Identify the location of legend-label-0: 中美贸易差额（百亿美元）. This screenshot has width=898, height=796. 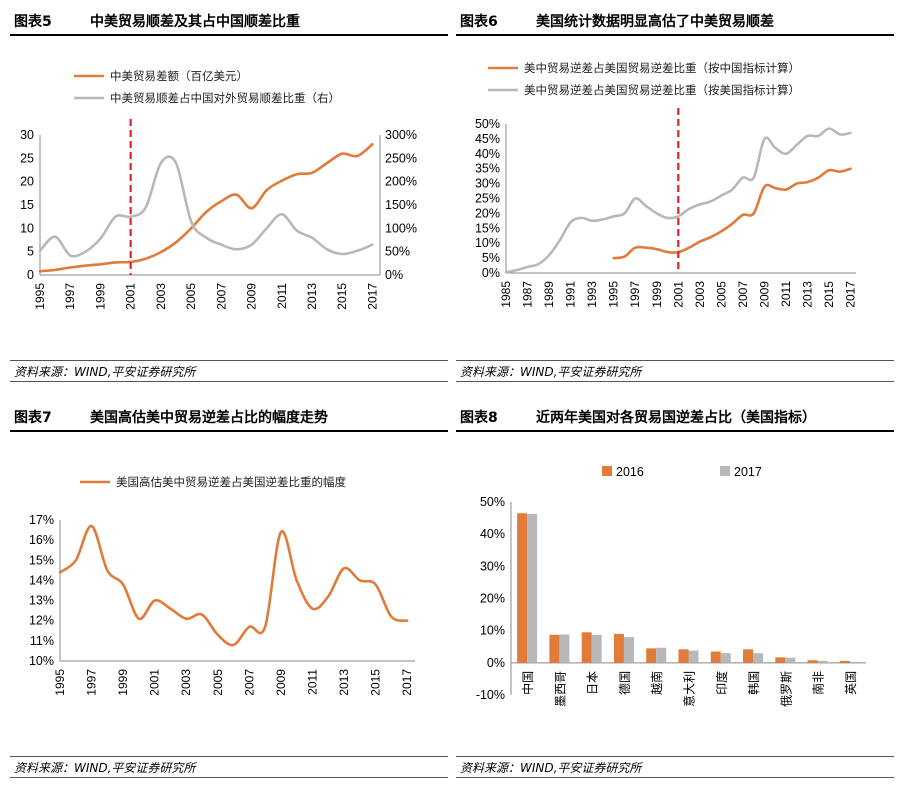
(179, 76).